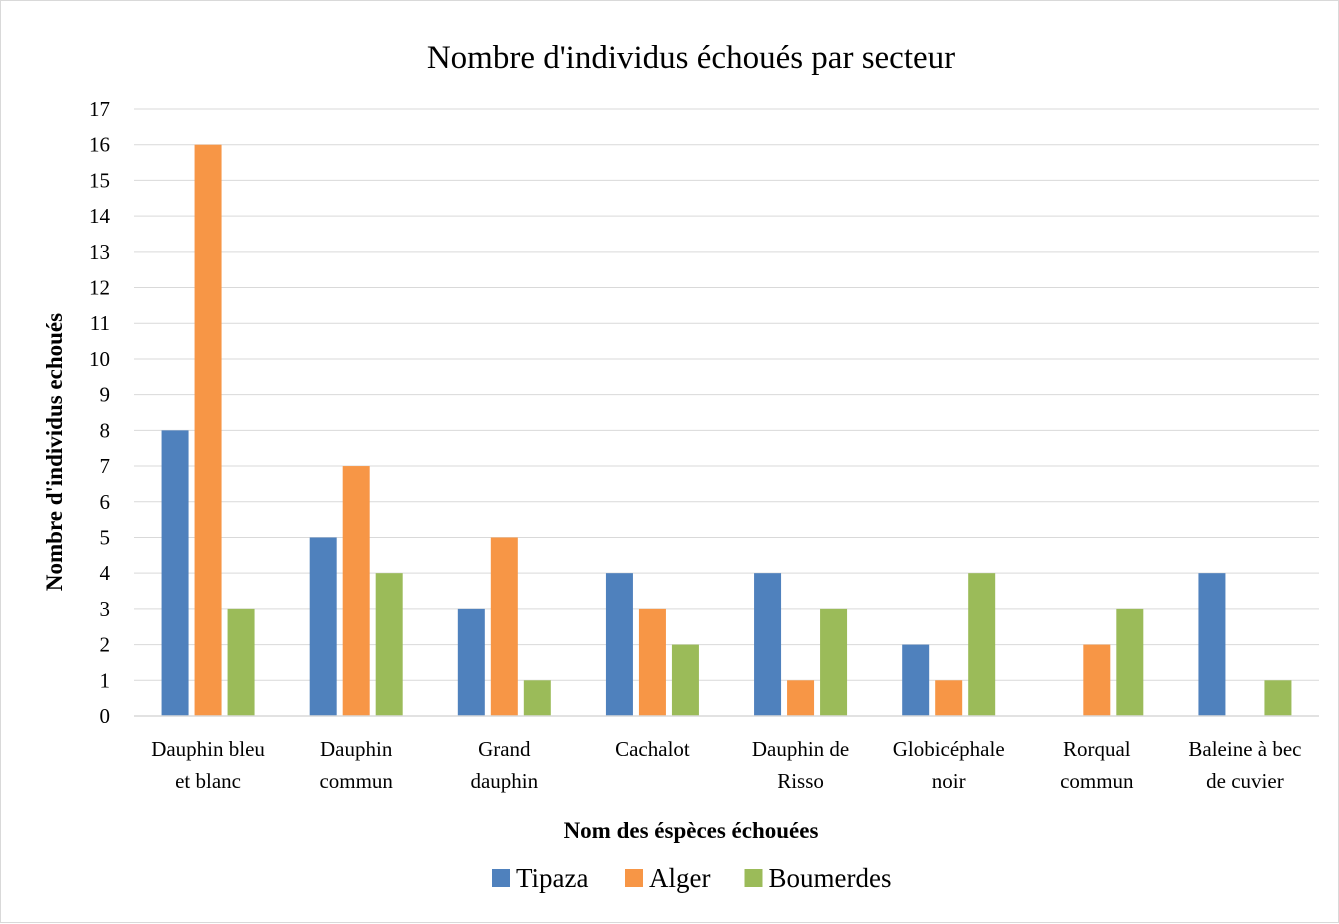  What do you see at coordinates (105, 430) in the screenshot?
I see `y-tick-label: 8` at bounding box center [105, 430].